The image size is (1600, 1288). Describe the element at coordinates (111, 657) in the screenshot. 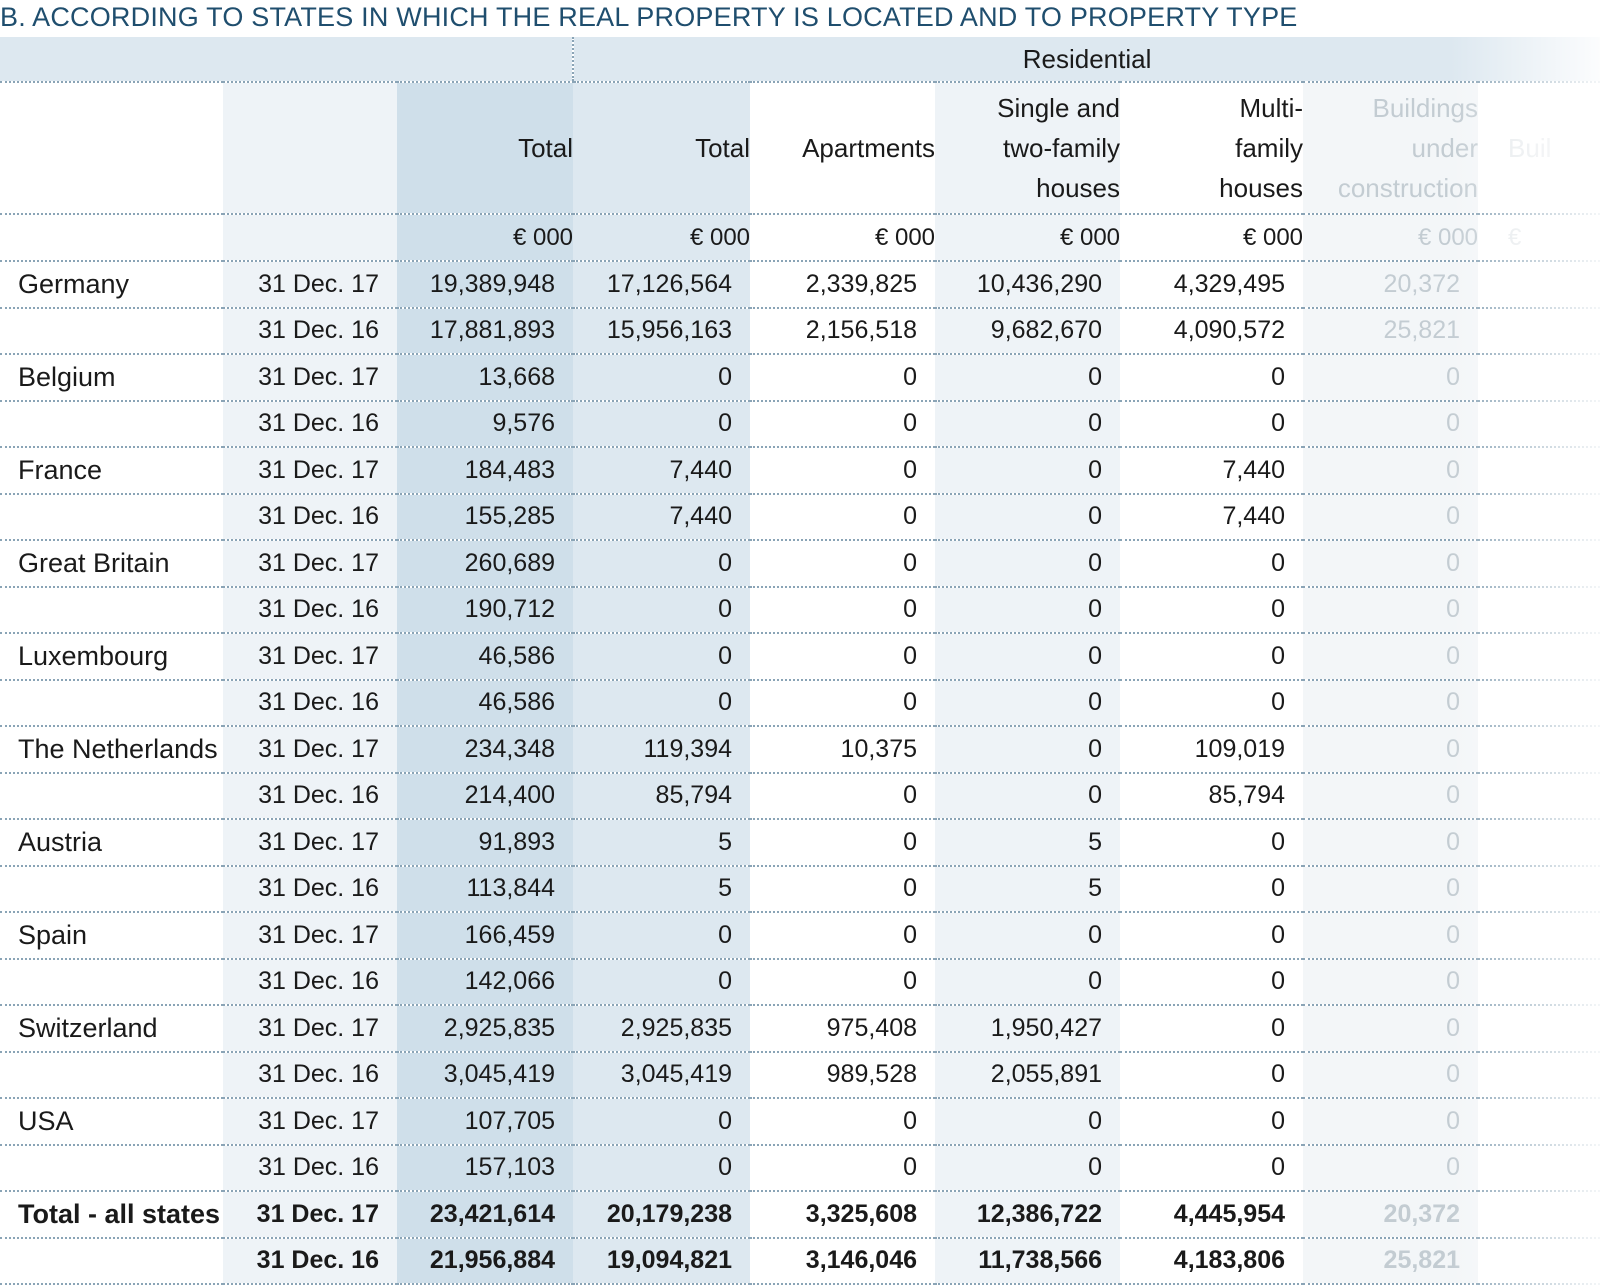

I see `state-cell: Luxembourg` at that location.